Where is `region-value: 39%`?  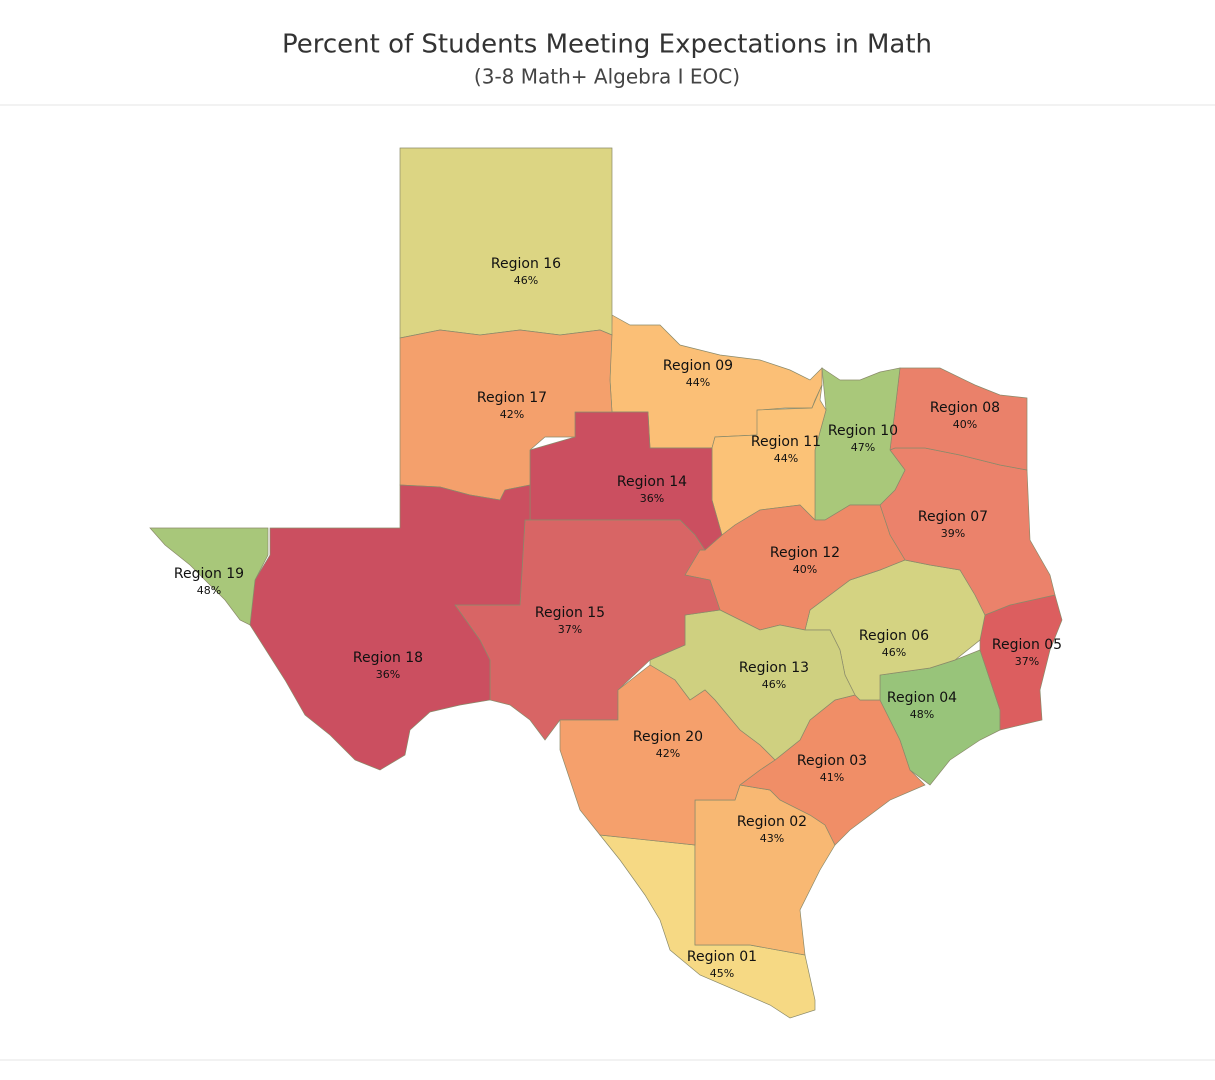 region-value: 39% is located at coordinates (953, 533).